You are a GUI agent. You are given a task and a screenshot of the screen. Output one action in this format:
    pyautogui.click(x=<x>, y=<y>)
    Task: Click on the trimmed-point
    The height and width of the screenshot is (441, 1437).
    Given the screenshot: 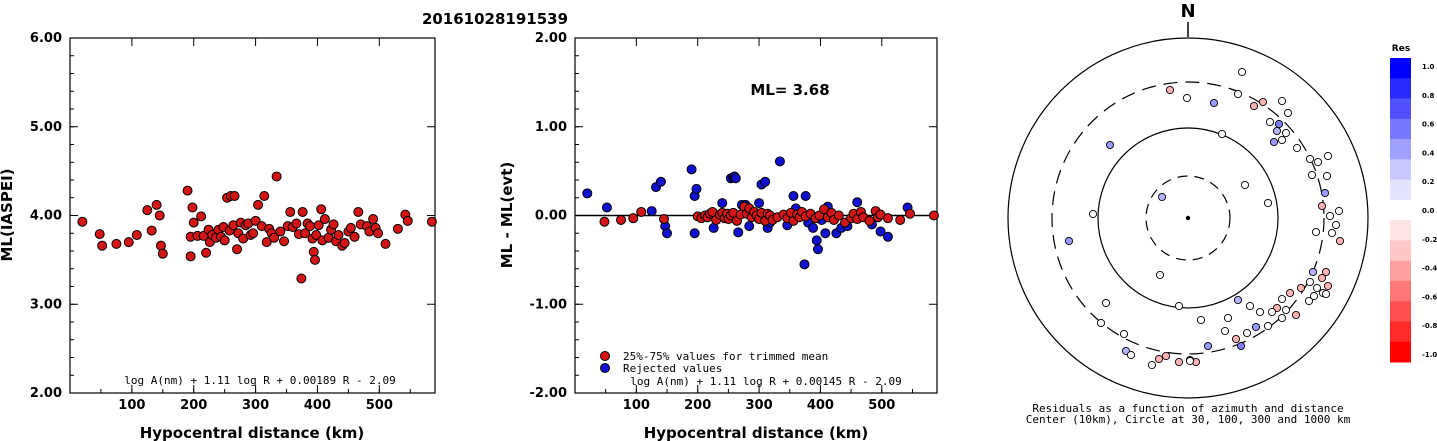 What is the action you would take?
    pyautogui.click(x=641, y=211)
    